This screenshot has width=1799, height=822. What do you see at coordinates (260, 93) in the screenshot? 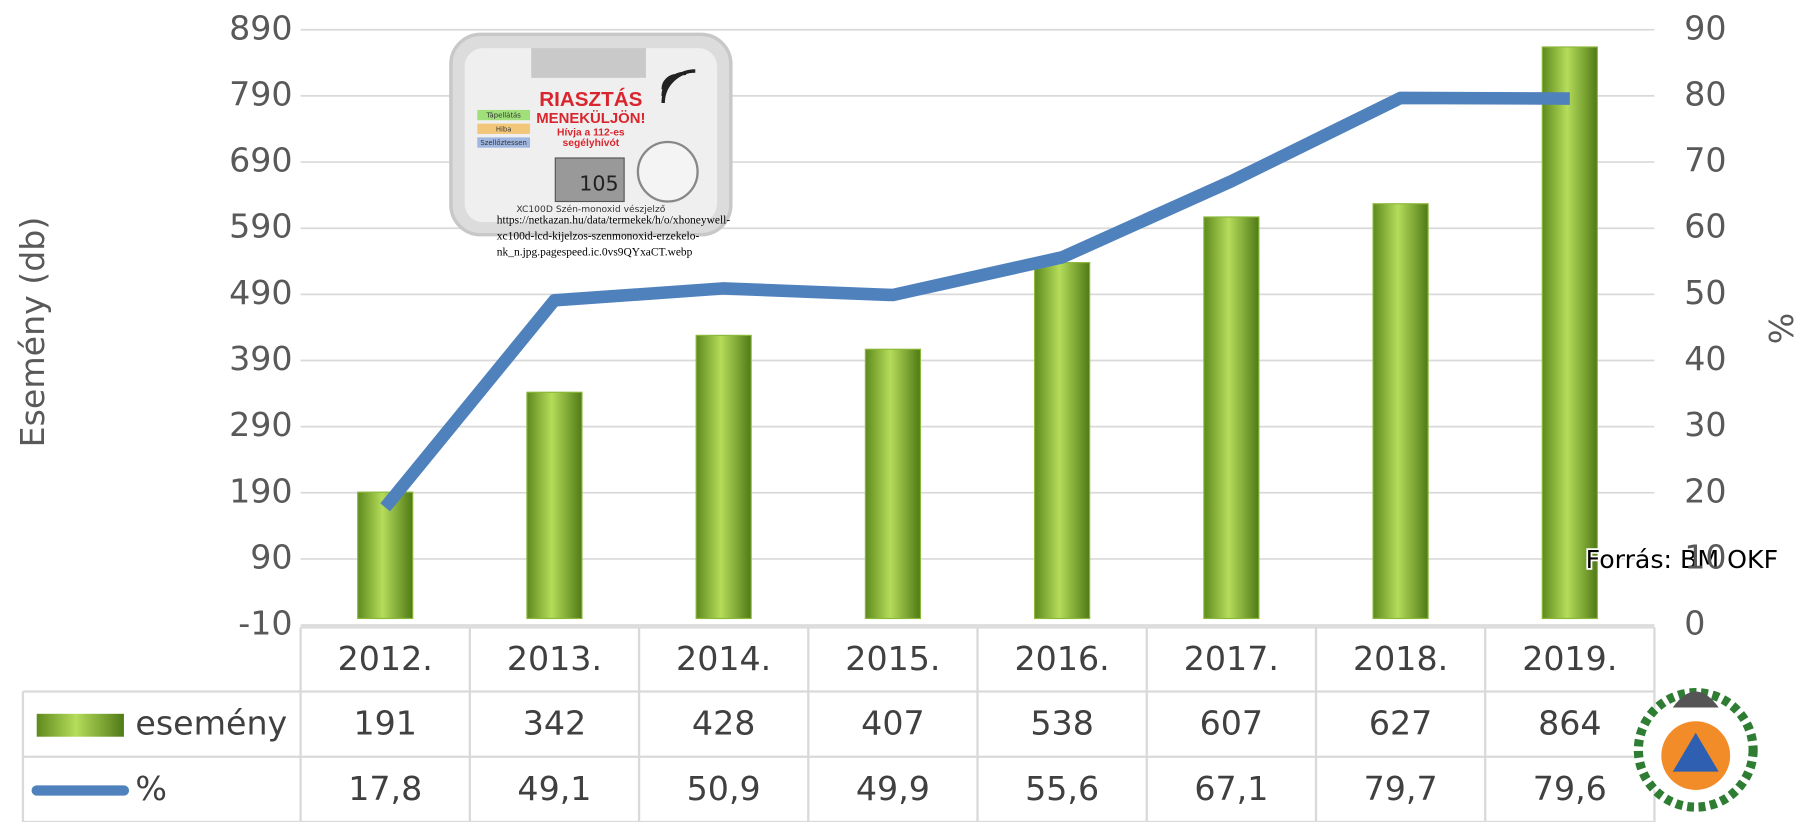
I see `y-tick-label: 790` at bounding box center [260, 93].